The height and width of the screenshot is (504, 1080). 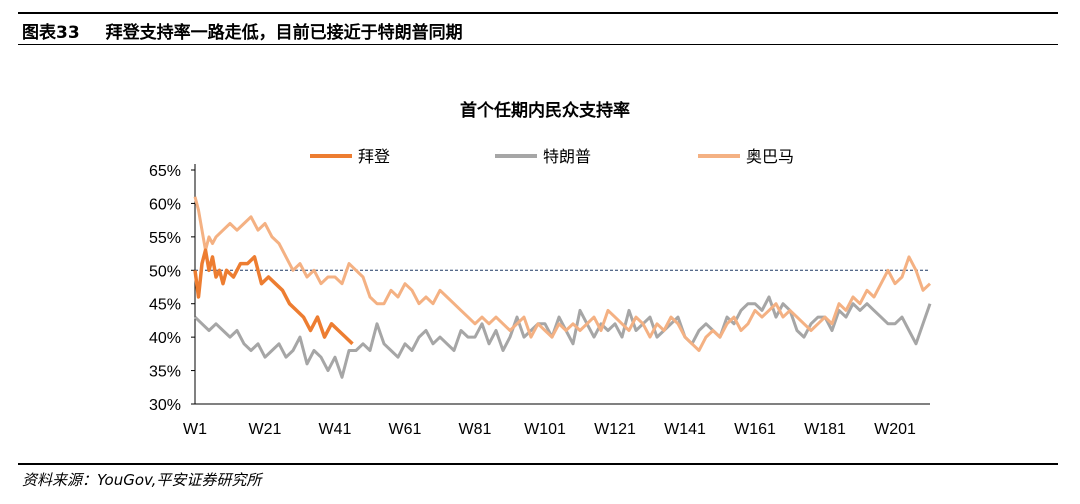 What do you see at coordinates (265, 429) in the screenshot?
I see `x-tick-label: W21` at bounding box center [265, 429].